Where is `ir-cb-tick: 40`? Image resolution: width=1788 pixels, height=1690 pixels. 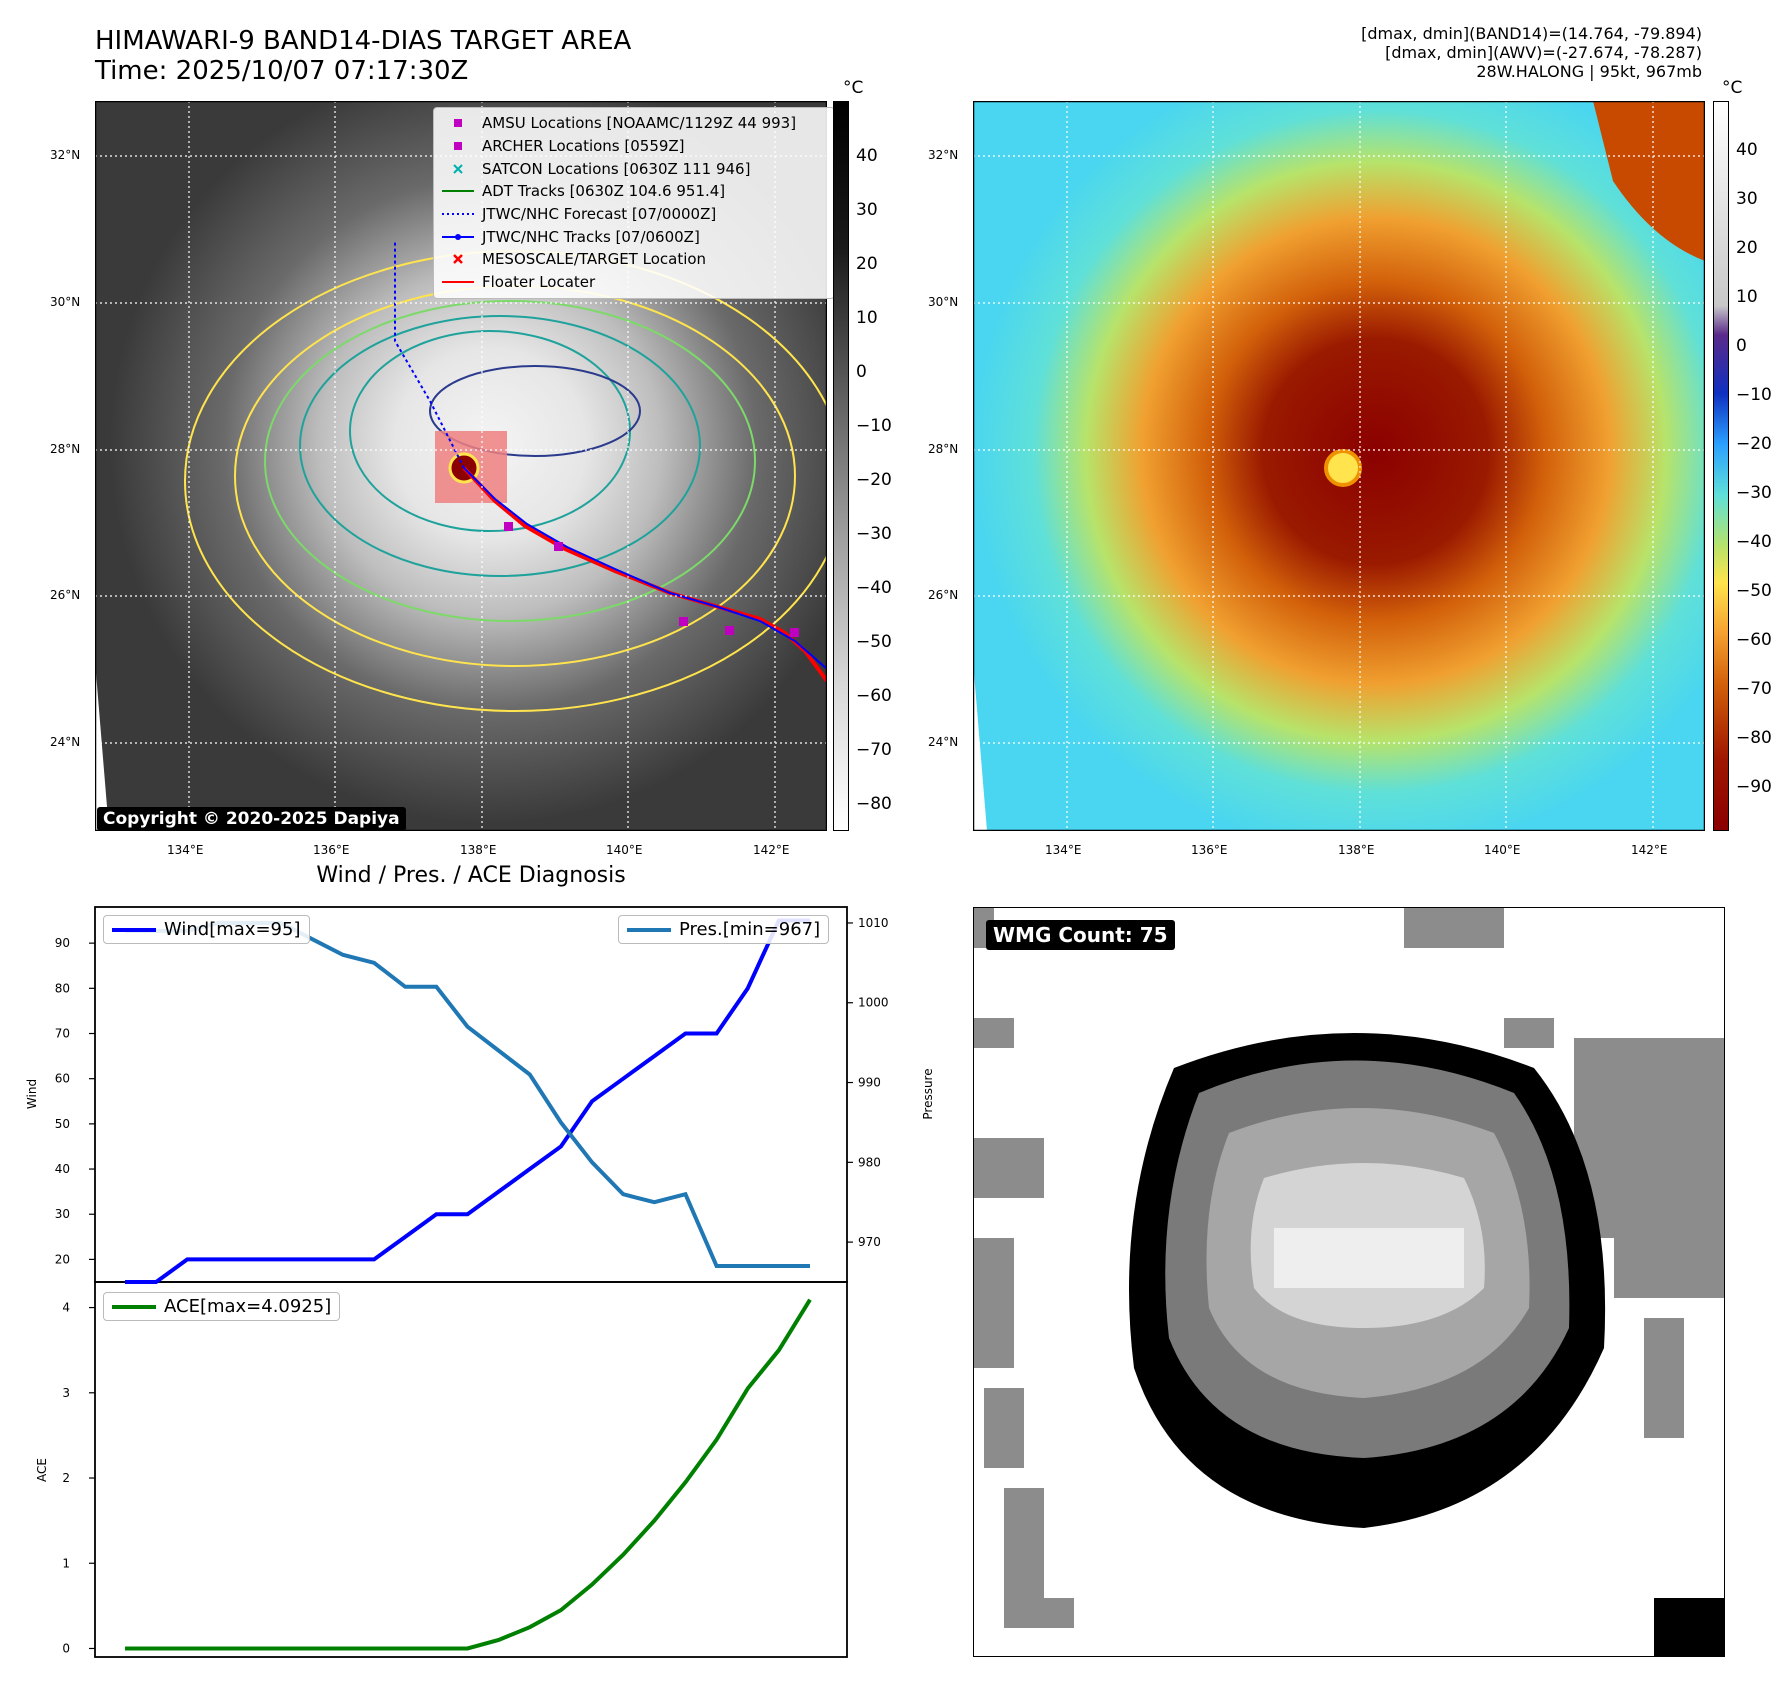 ir-cb-tick: 40 is located at coordinates (867, 156).